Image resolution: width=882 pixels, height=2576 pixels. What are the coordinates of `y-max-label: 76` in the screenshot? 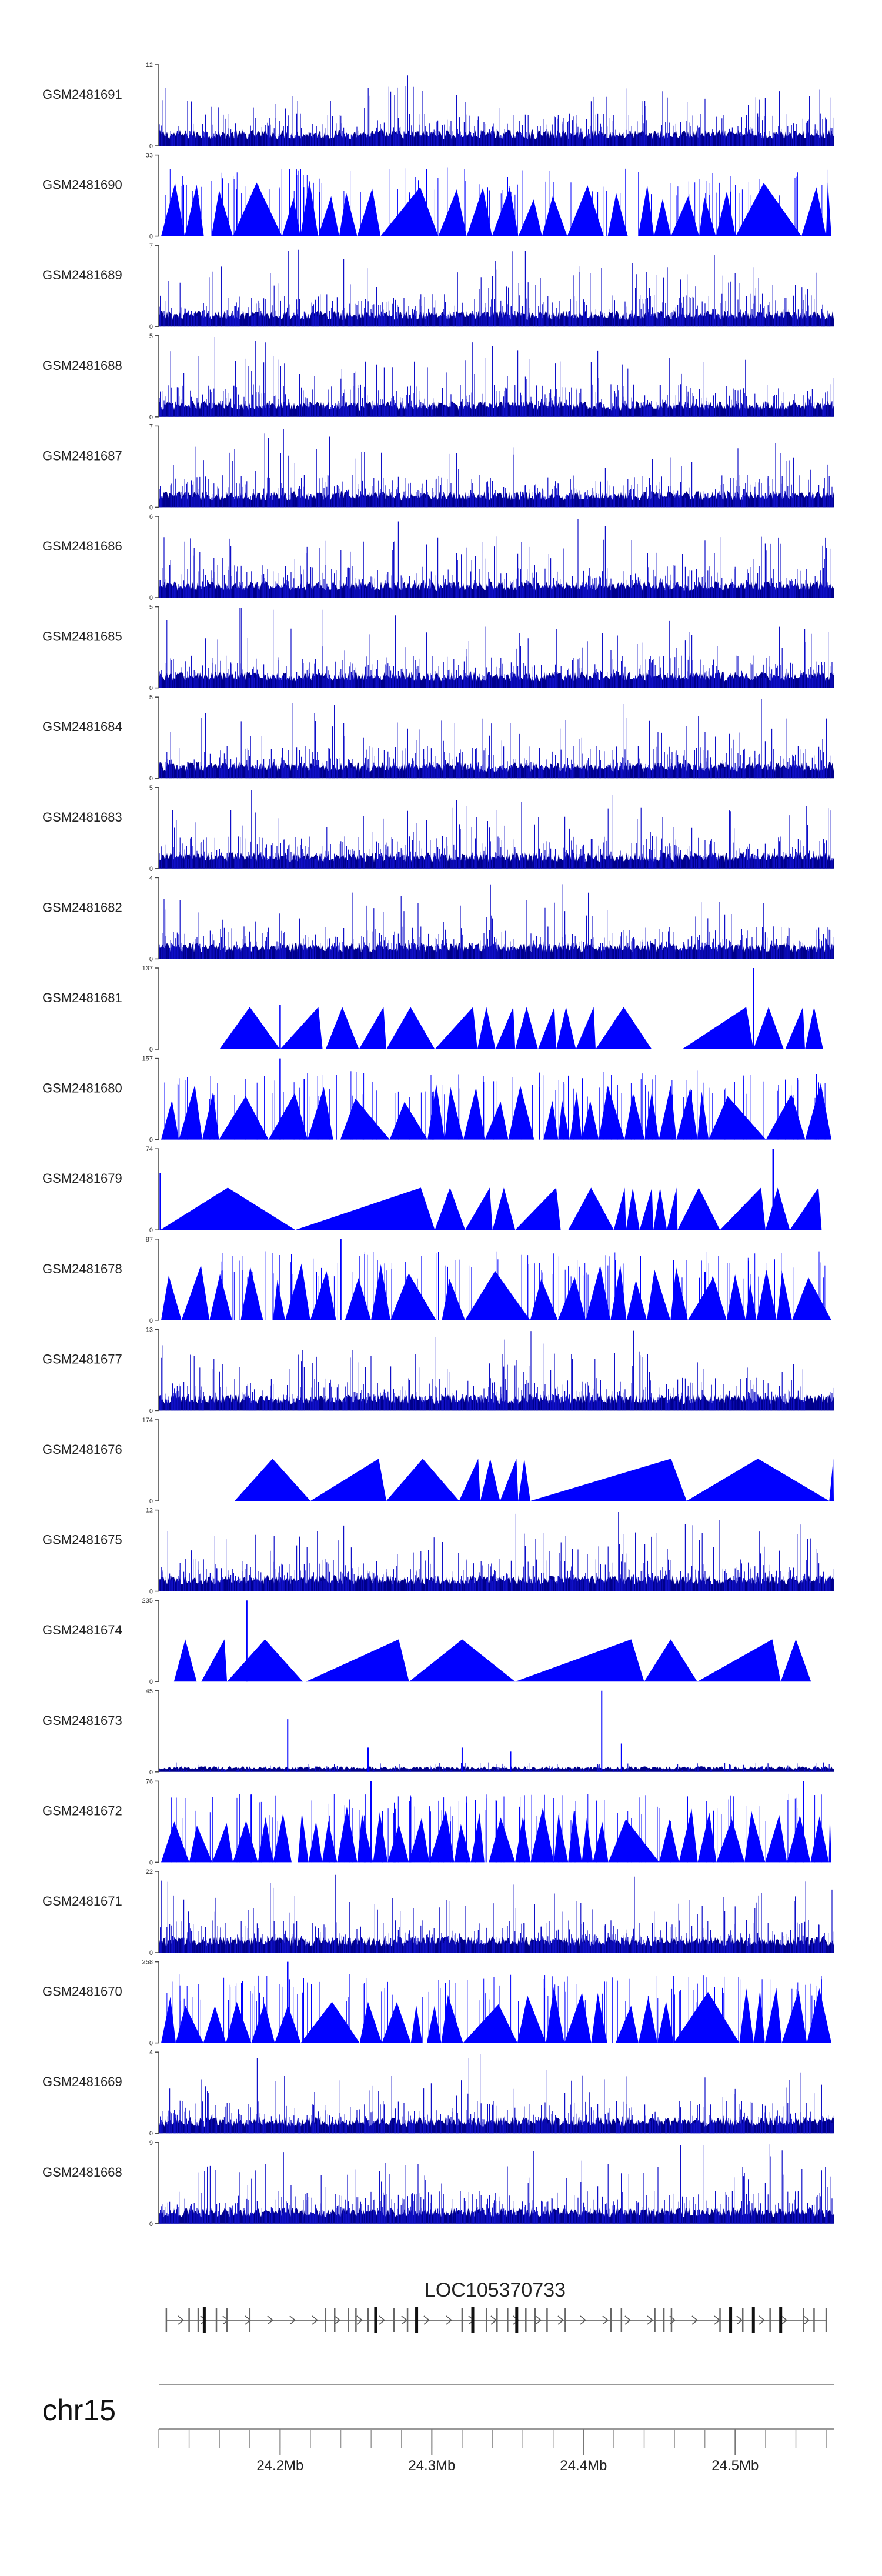 It's located at (149, 1781).